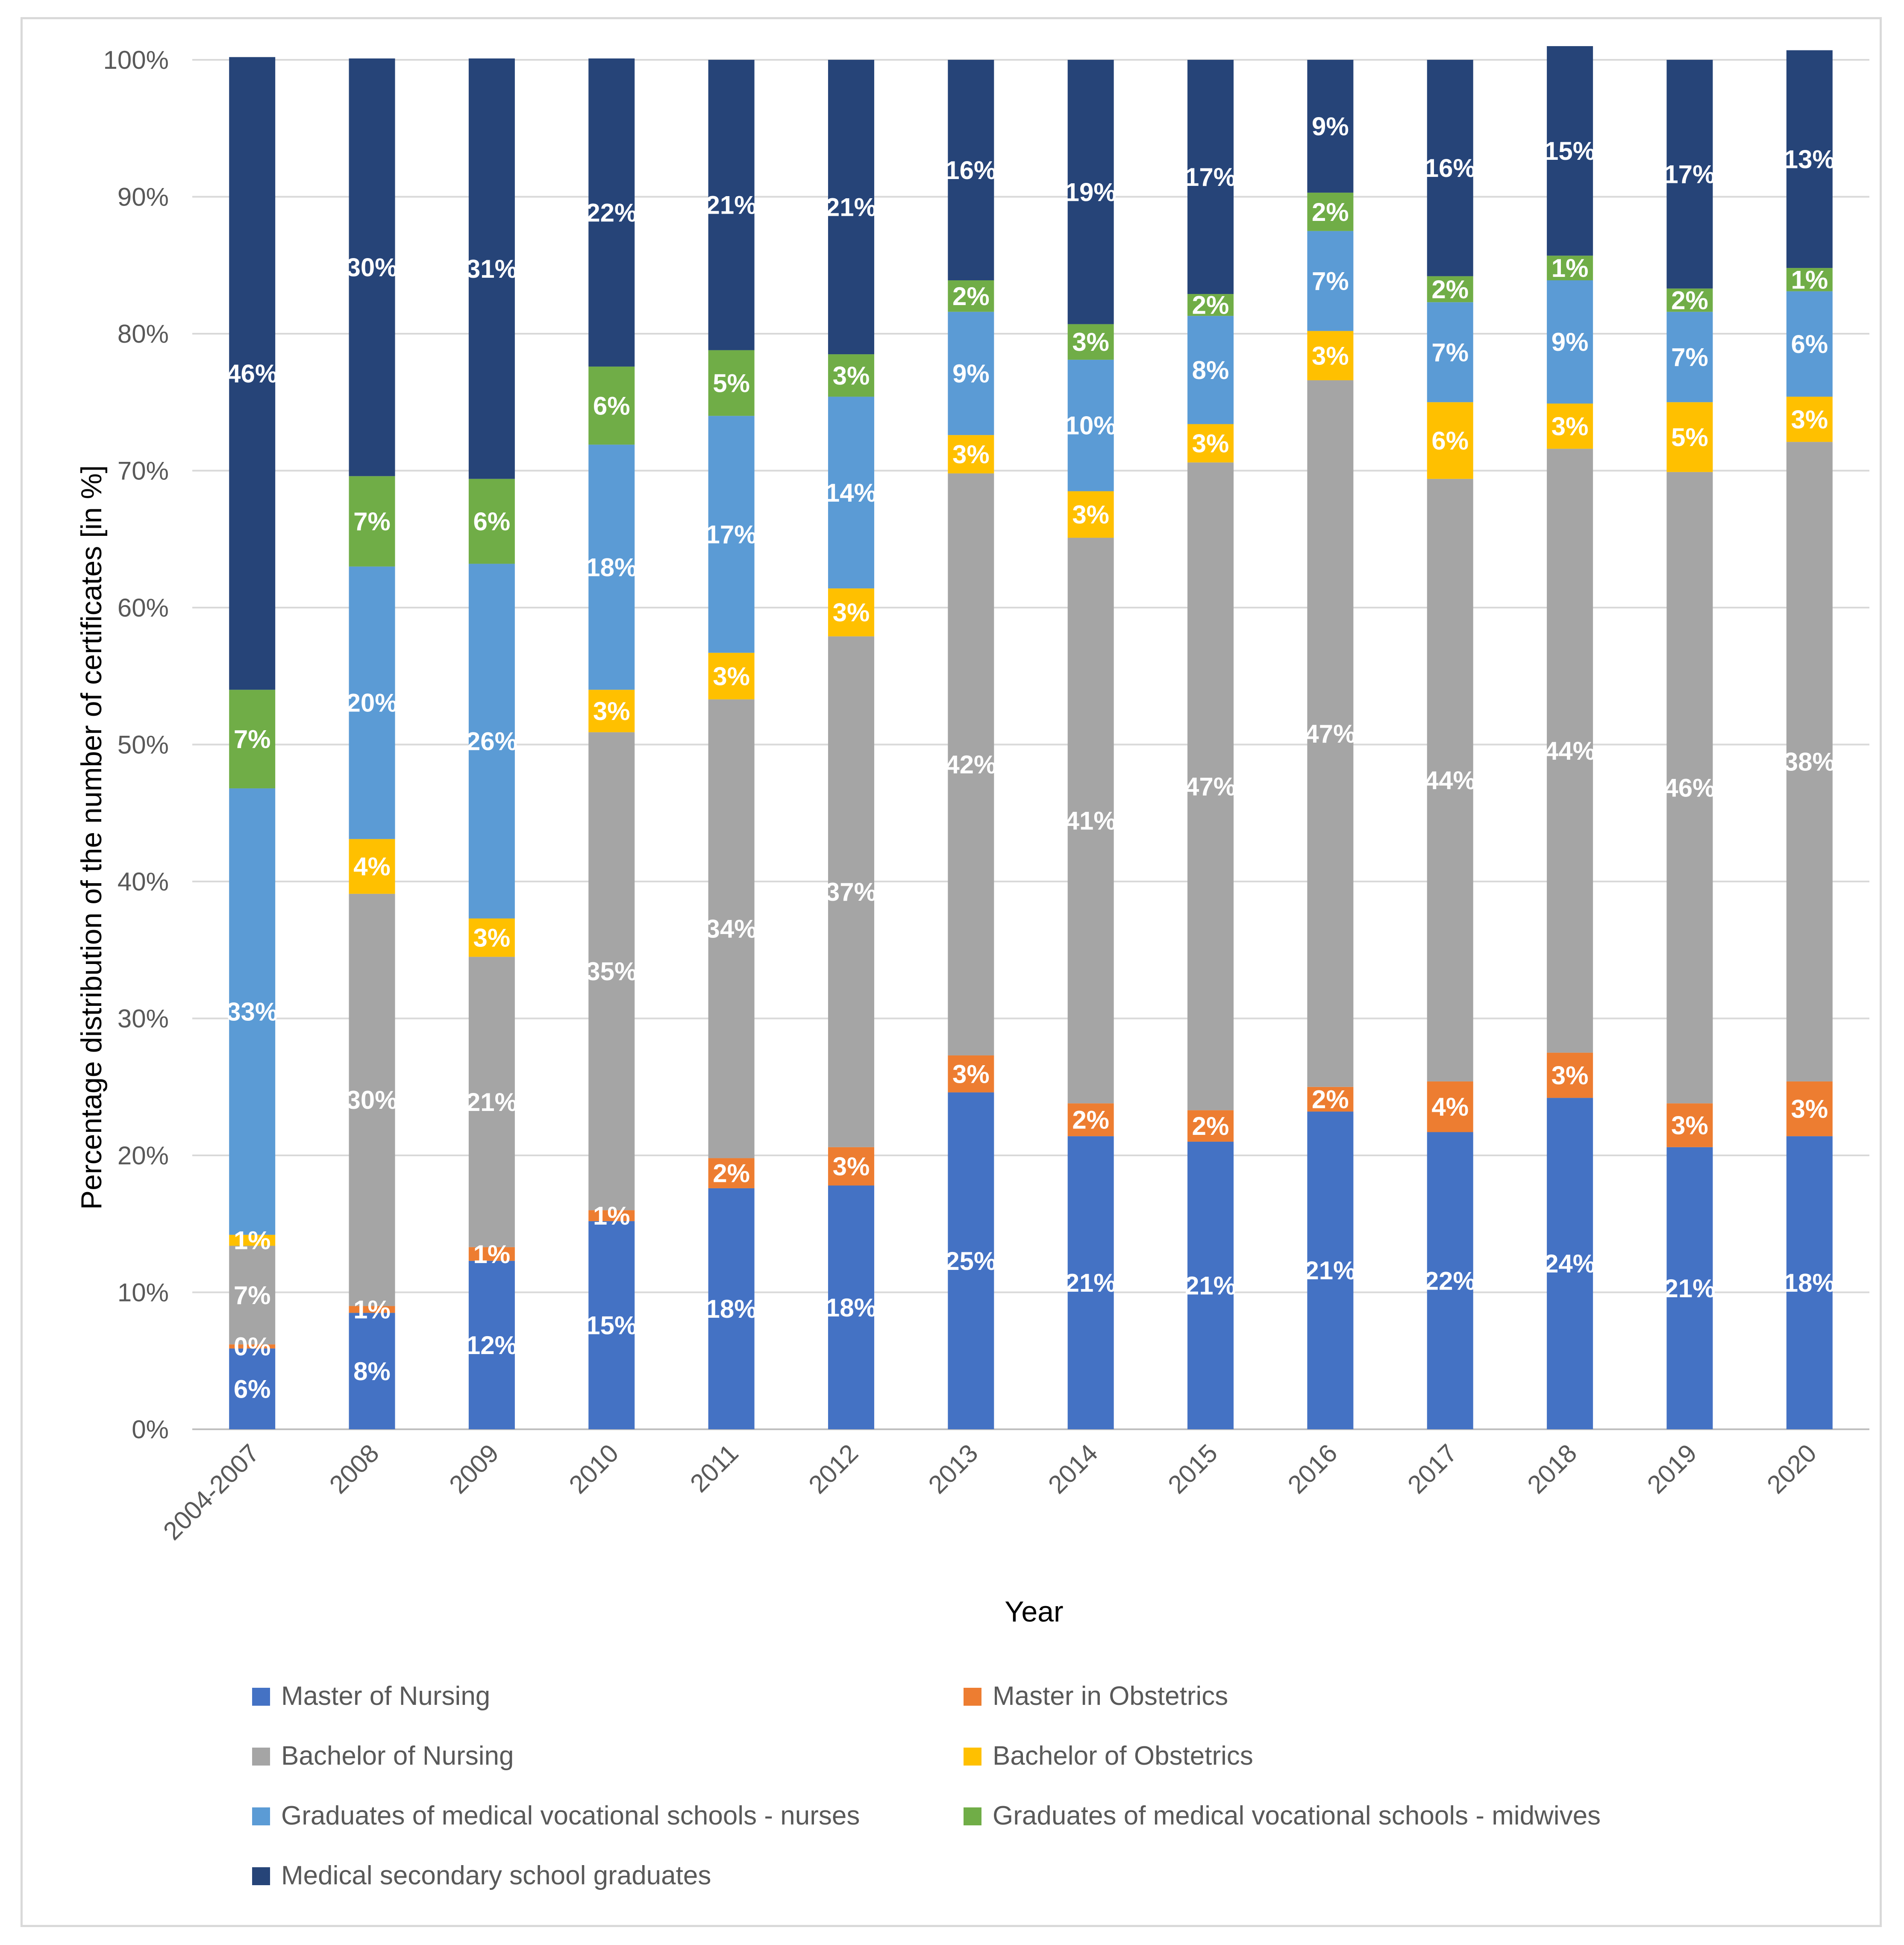  I want to click on data-label: 7%, so click(1690, 357).